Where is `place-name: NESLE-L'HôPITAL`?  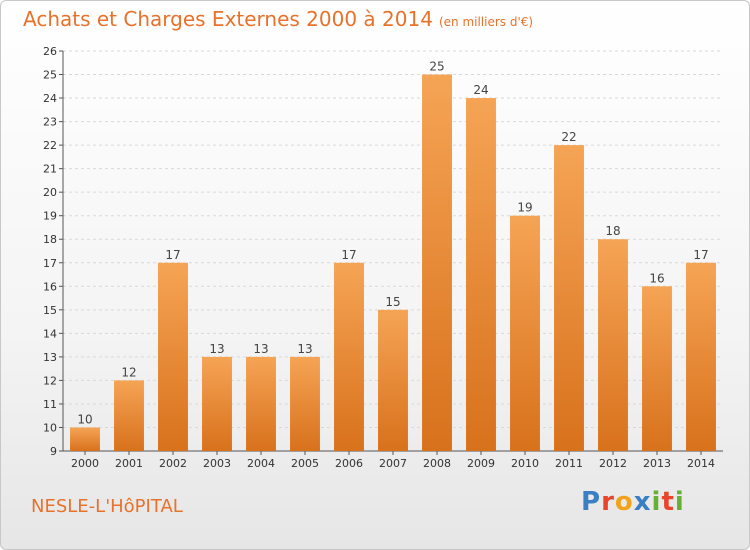 place-name: NESLE-L'HôPITAL is located at coordinates (107, 506).